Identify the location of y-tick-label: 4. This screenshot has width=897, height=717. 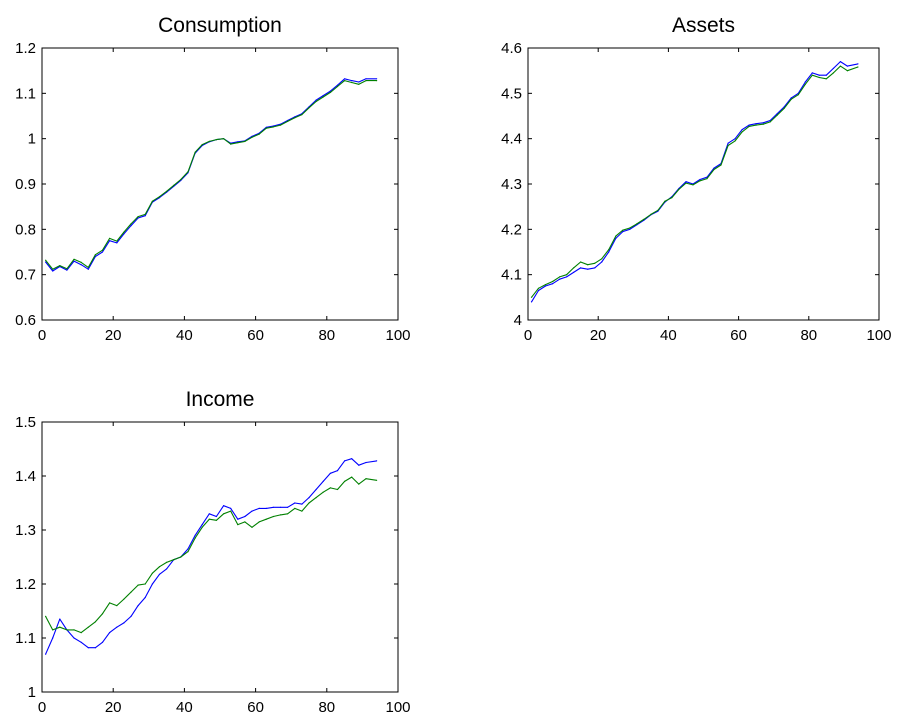
(518, 320).